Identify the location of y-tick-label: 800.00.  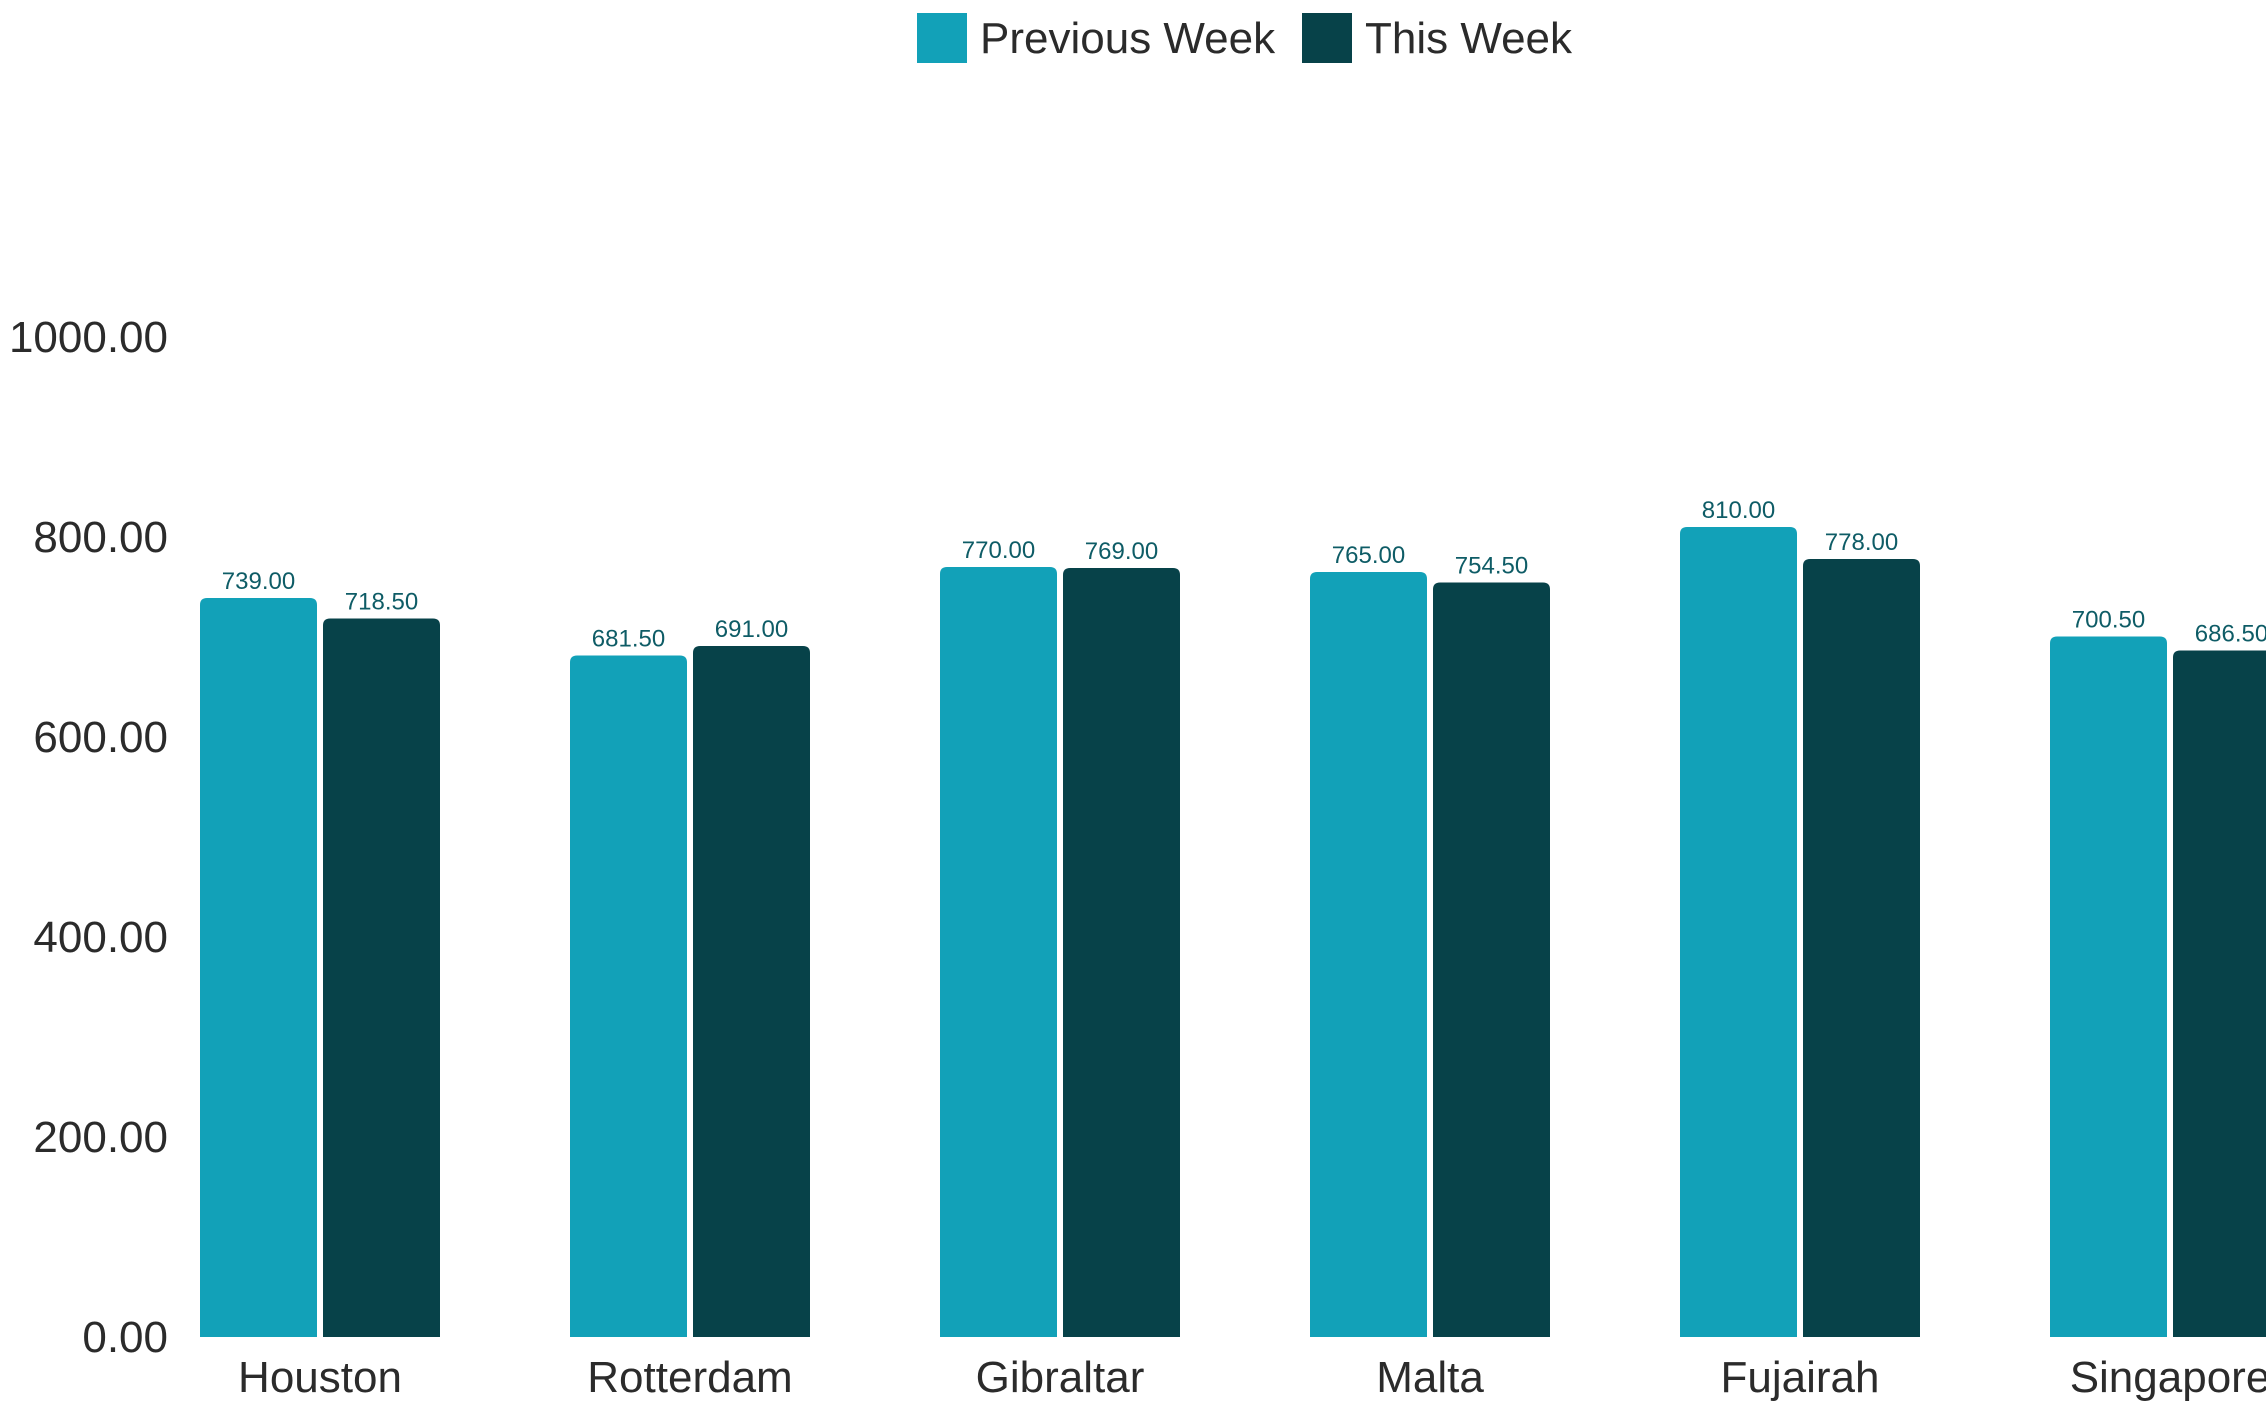
(100, 537).